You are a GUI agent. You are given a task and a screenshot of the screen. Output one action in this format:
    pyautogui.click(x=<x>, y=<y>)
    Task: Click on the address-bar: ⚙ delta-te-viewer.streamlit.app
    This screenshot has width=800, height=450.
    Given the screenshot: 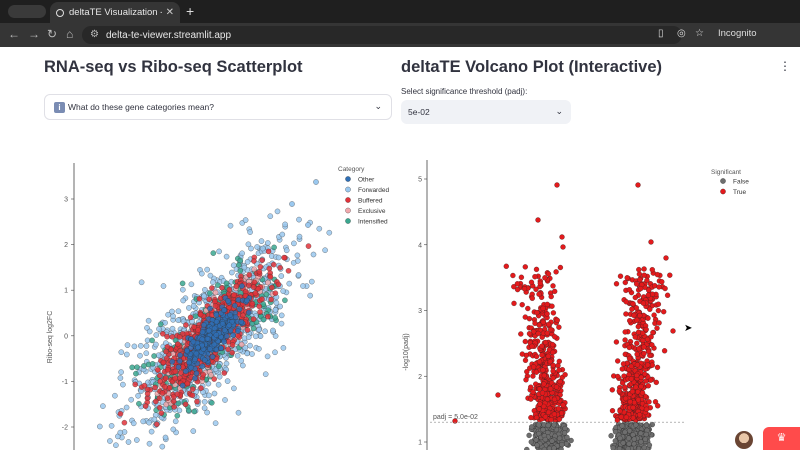 What is the action you would take?
    pyautogui.click(x=382, y=35)
    